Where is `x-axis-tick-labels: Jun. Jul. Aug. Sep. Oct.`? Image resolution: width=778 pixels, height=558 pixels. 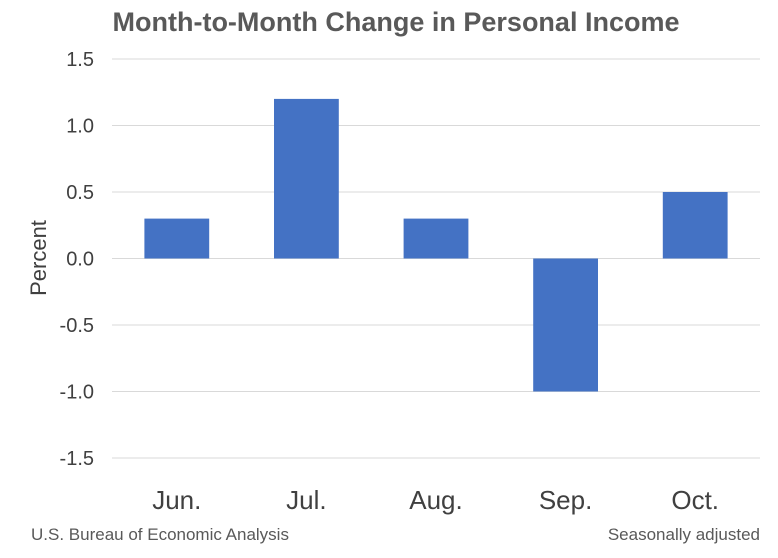
x-axis-tick-labels: Jun. Jul. Aug. Sep. Oct. is located at coordinates (435, 500).